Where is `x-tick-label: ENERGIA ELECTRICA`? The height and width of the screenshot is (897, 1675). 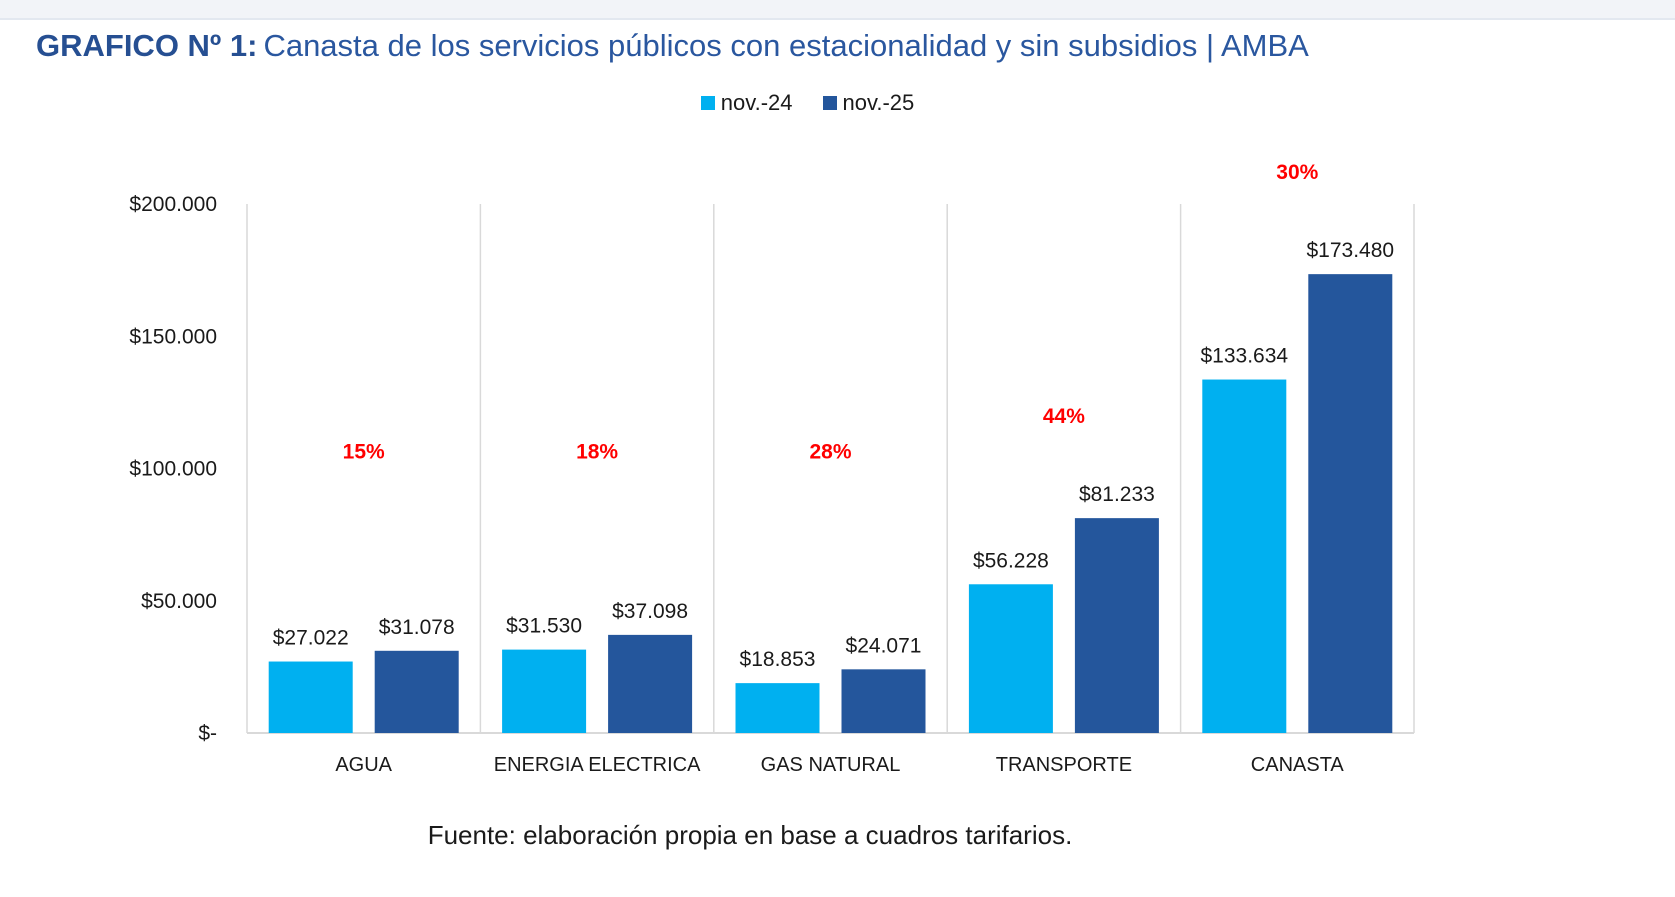
x-tick-label: ENERGIA ELECTRICA is located at coordinates (597, 765).